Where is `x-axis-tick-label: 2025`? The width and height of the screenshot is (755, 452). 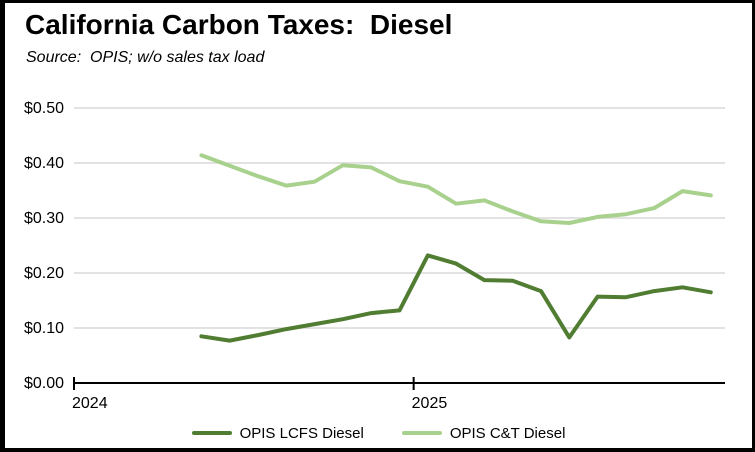 x-axis-tick-label: 2025 is located at coordinates (430, 403).